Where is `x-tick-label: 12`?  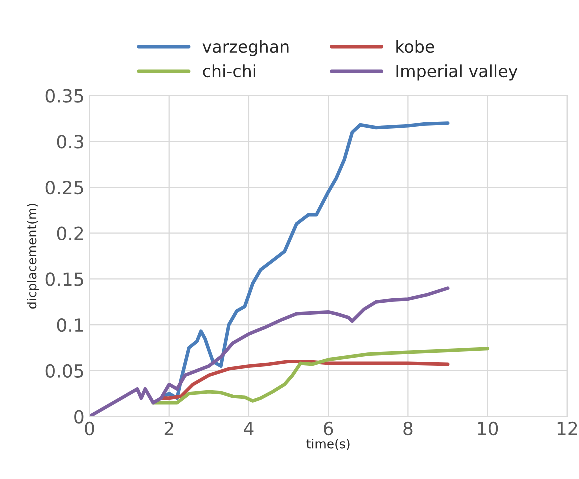 x-tick-label: 12 is located at coordinates (568, 429).